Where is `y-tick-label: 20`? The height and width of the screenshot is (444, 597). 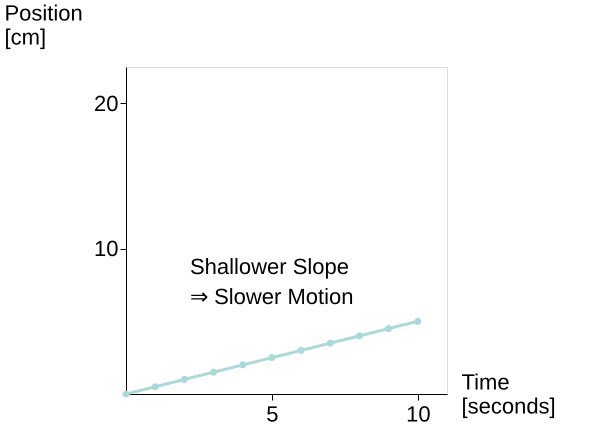 y-tick-label: 20 is located at coordinates (106, 103).